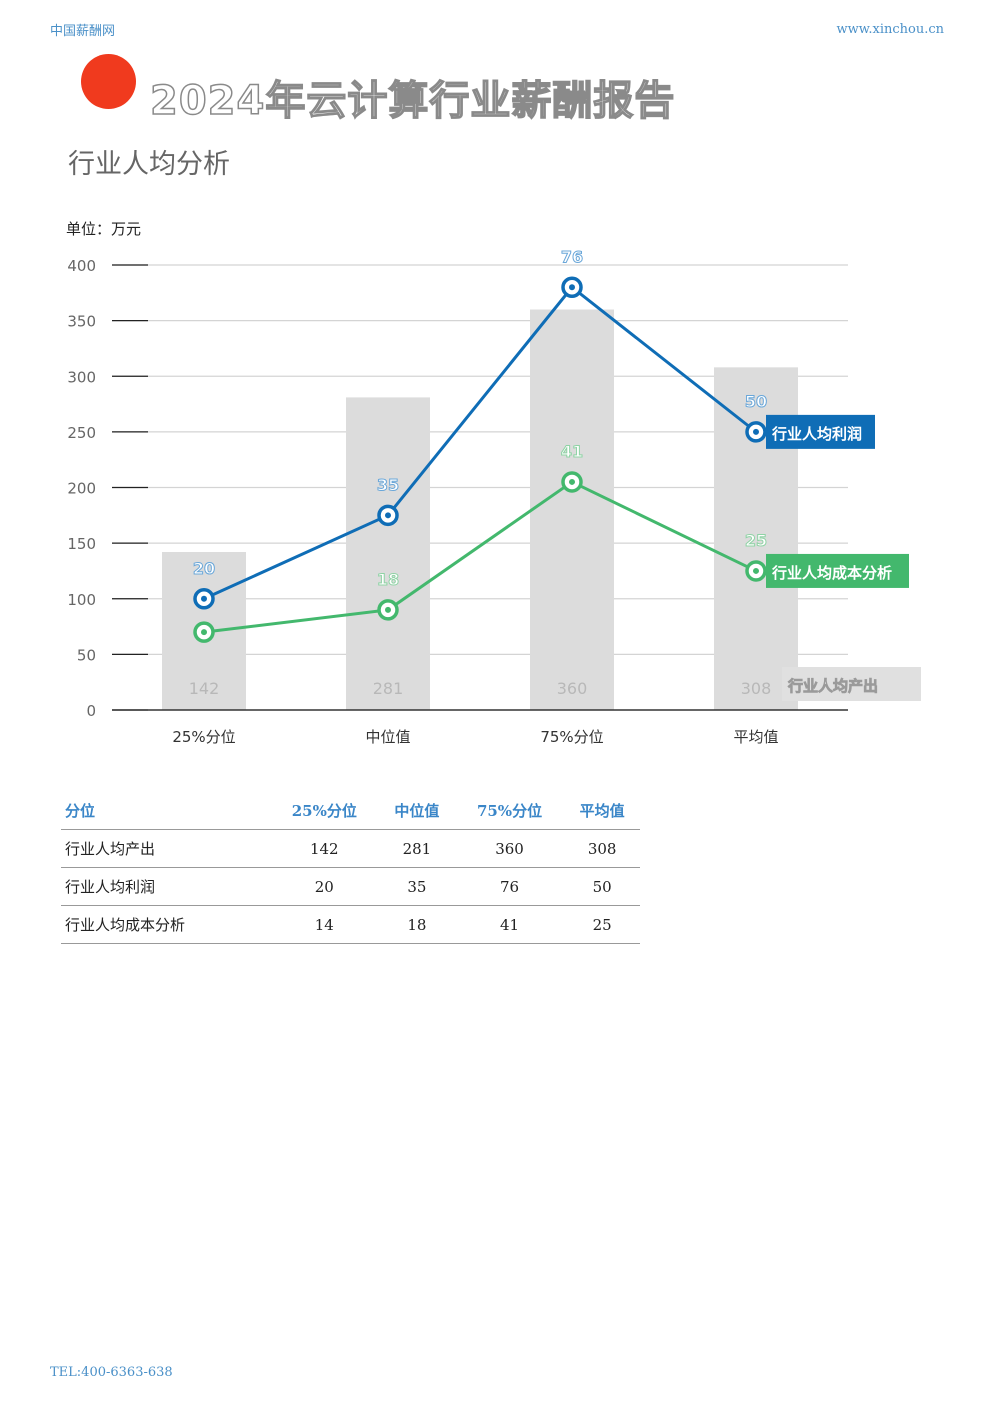  I want to click on section-title: 行业人均分析, so click(149, 164).